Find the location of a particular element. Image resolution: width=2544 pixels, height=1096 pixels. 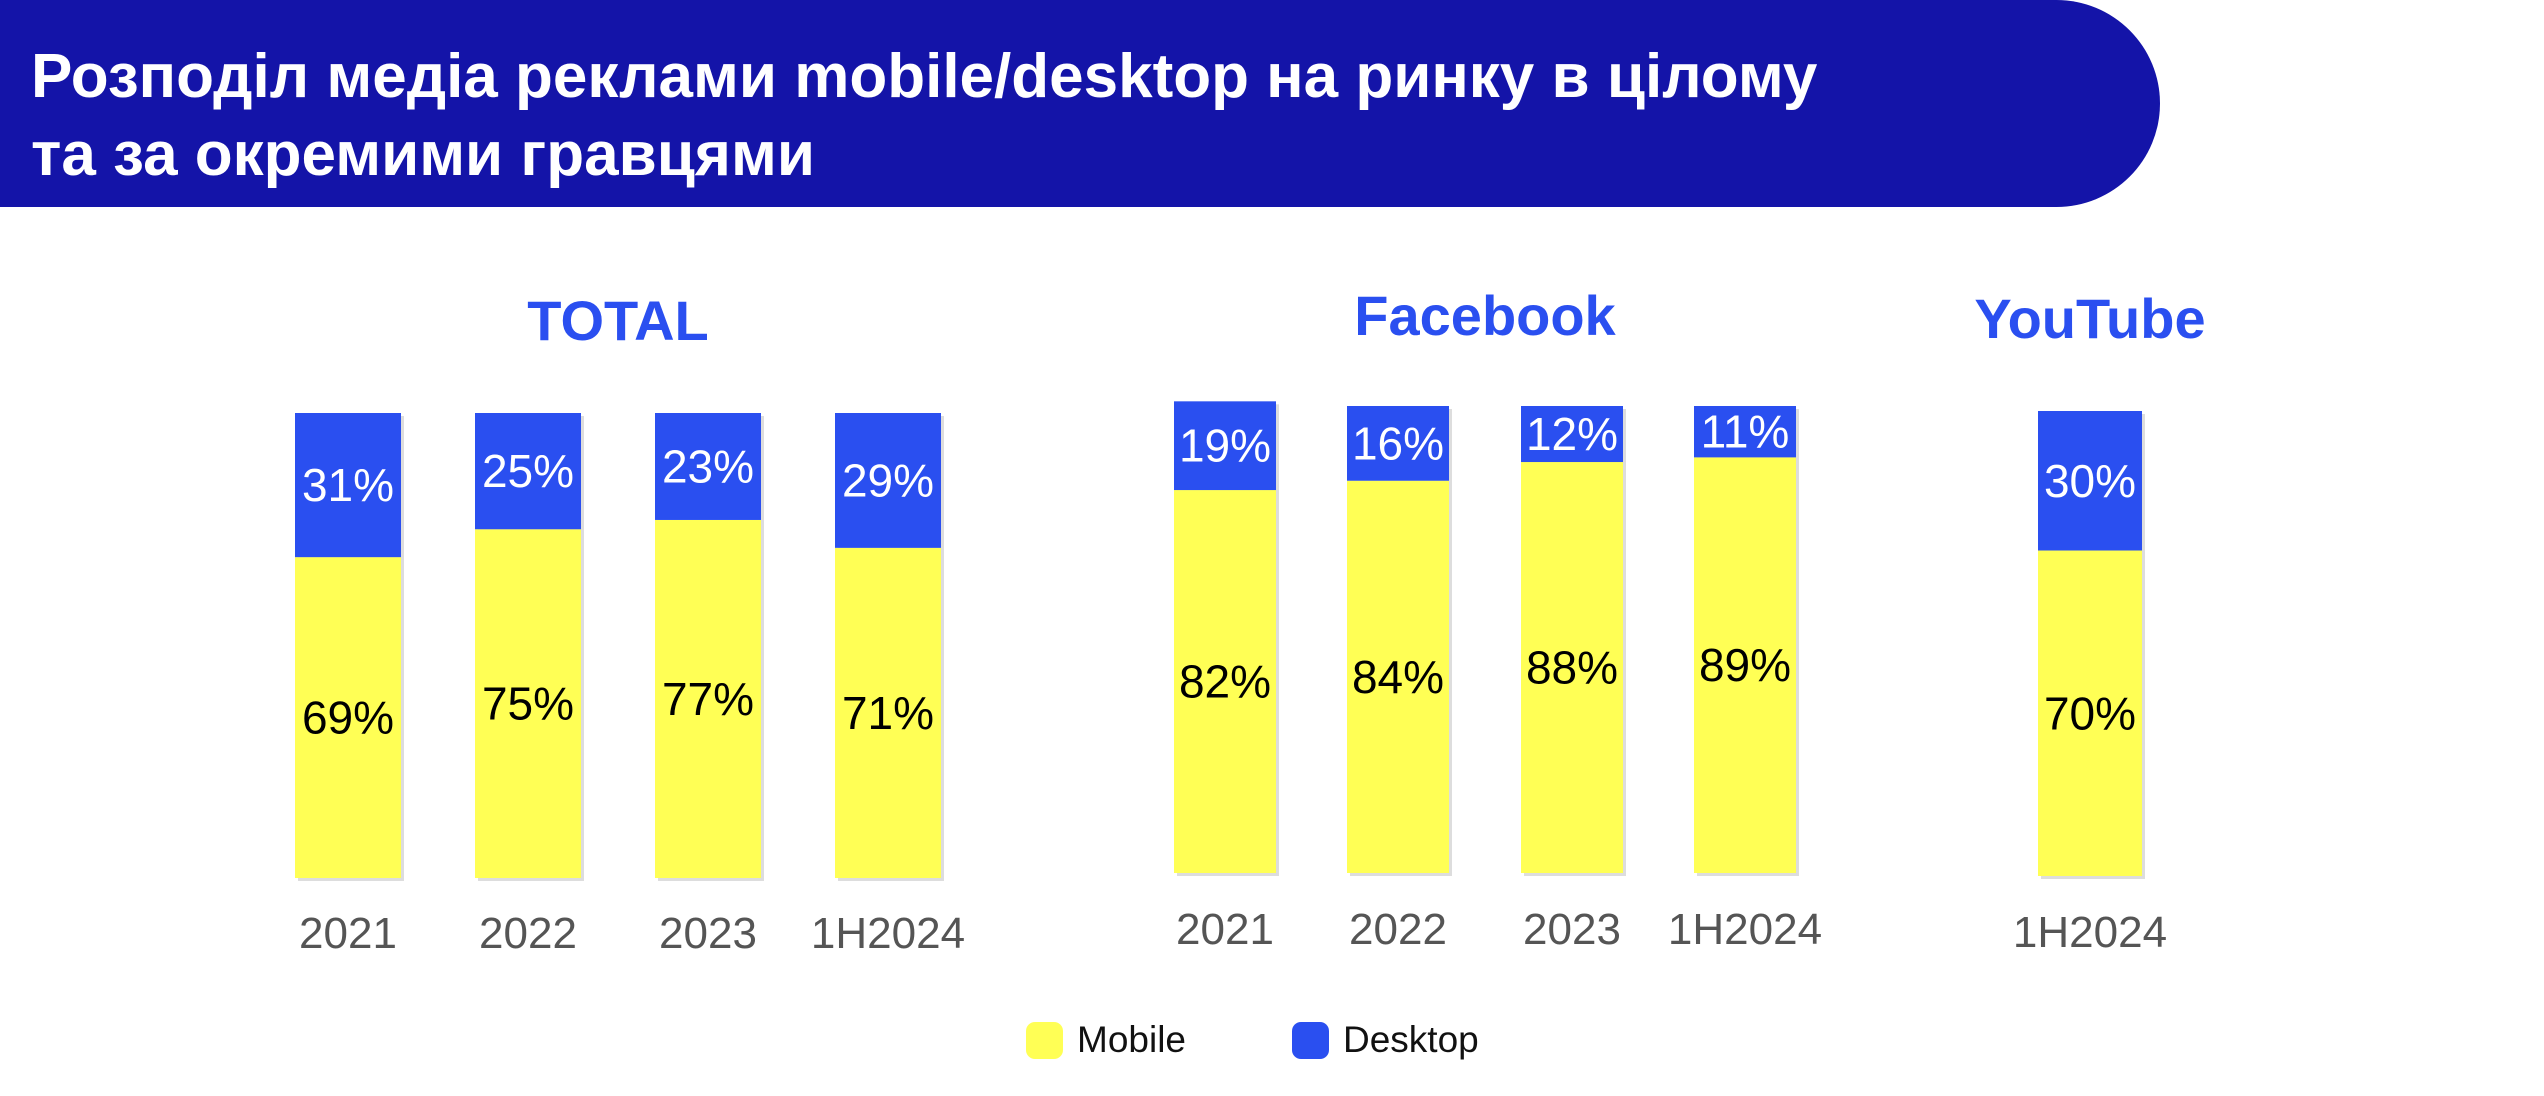

label-mobile-total-2023: 77% is located at coordinates (708, 699).